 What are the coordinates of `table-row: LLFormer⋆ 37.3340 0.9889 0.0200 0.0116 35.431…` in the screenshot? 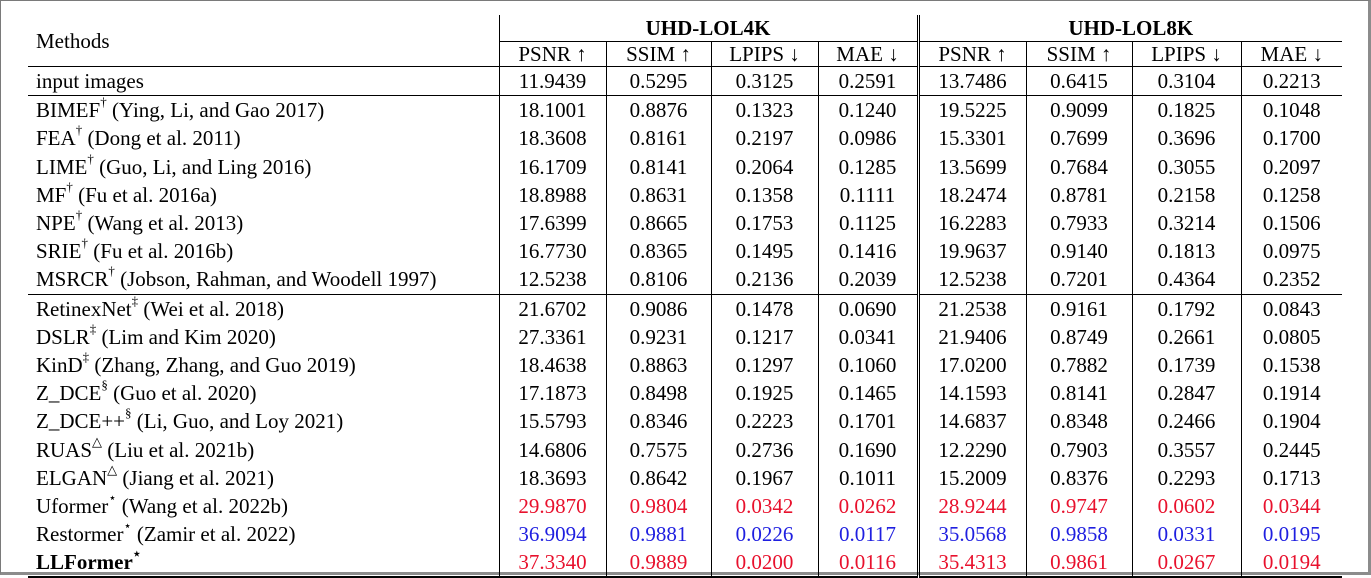 It's located at (685, 562).